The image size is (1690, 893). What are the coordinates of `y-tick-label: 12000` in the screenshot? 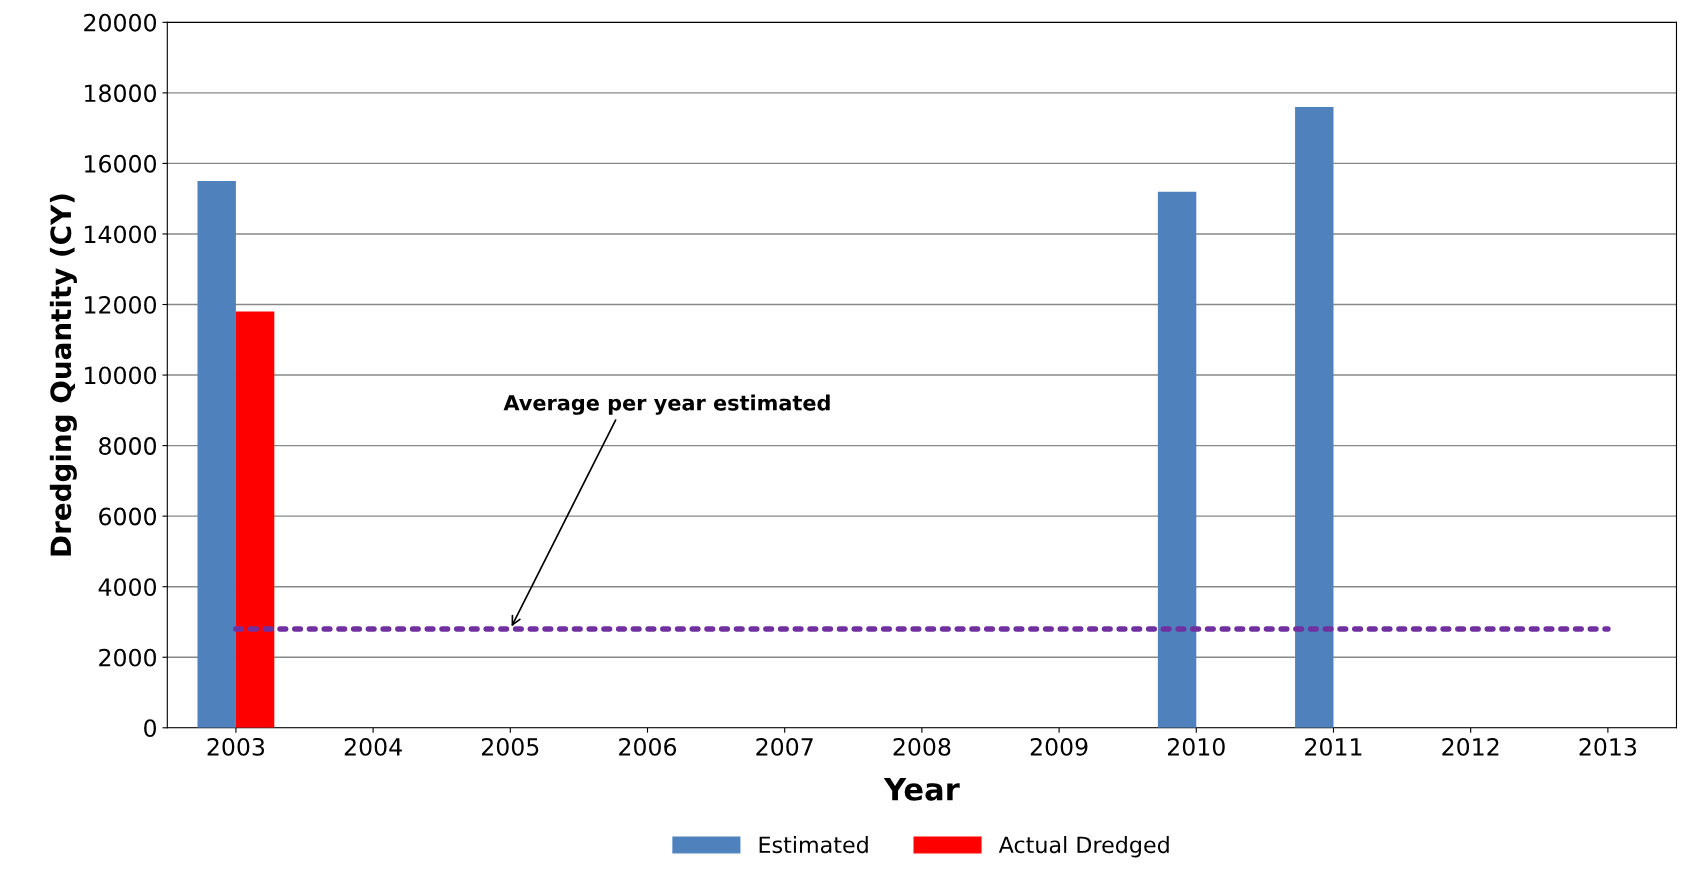 It's located at (121, 304).